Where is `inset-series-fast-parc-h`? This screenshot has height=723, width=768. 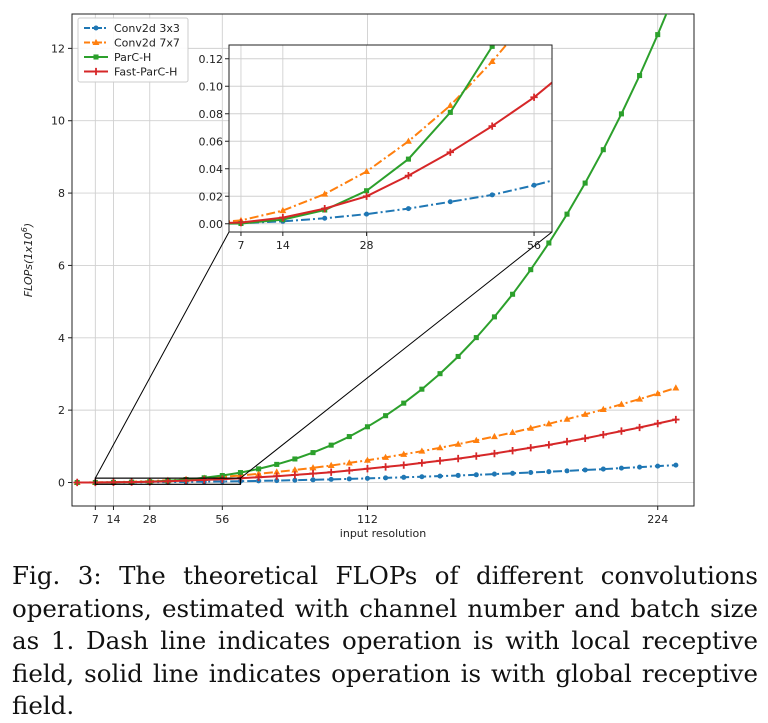
inset-series-fast-parc-h is located at coordinates (404, 143).